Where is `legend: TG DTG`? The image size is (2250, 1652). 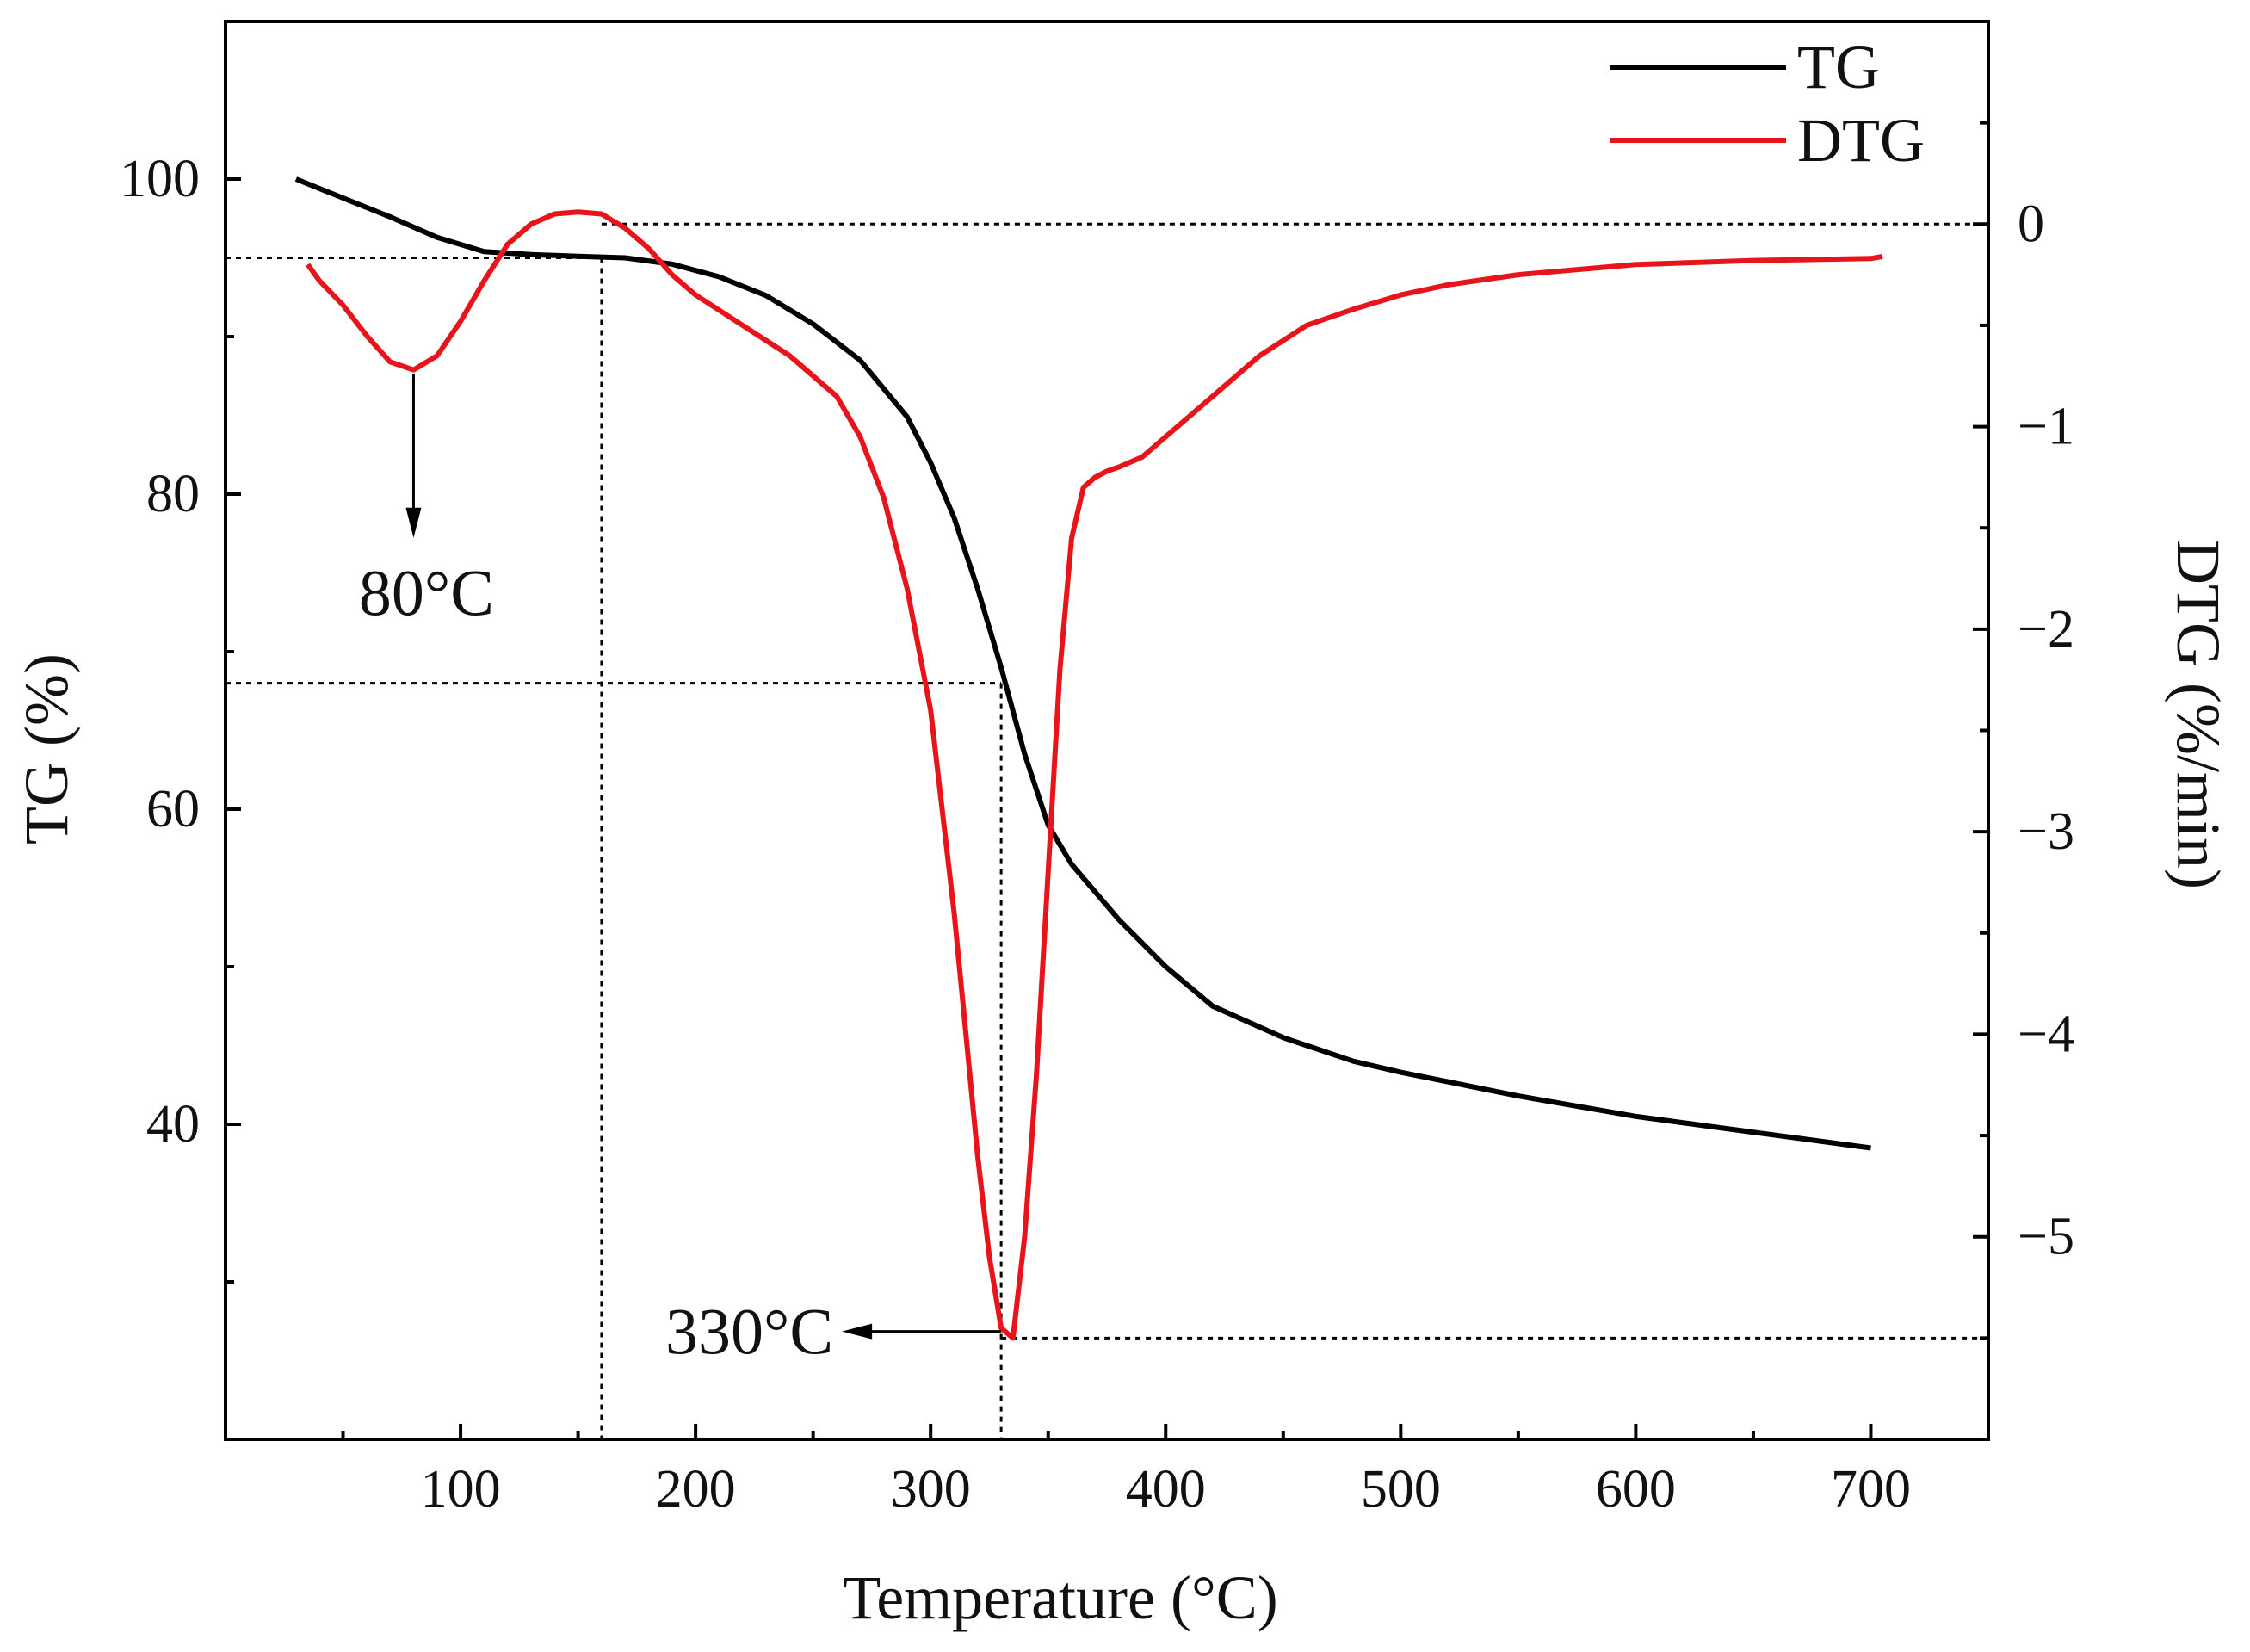
legend: TG DTG is located at coordinates (1767, 104).